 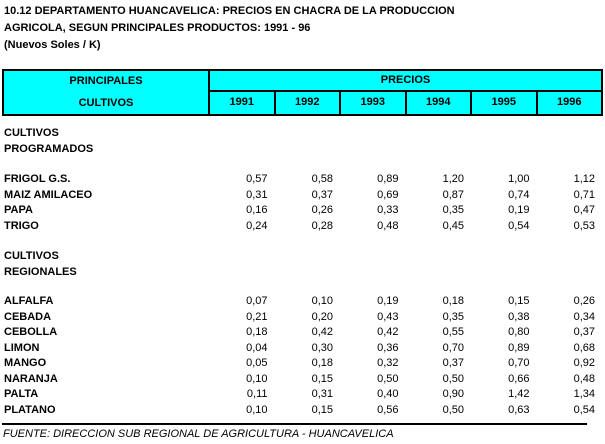 What do you see at coordinates (569, 102) in the screenshot?
I see `header-year-1996: 1996` at bounding box center [569, 102].